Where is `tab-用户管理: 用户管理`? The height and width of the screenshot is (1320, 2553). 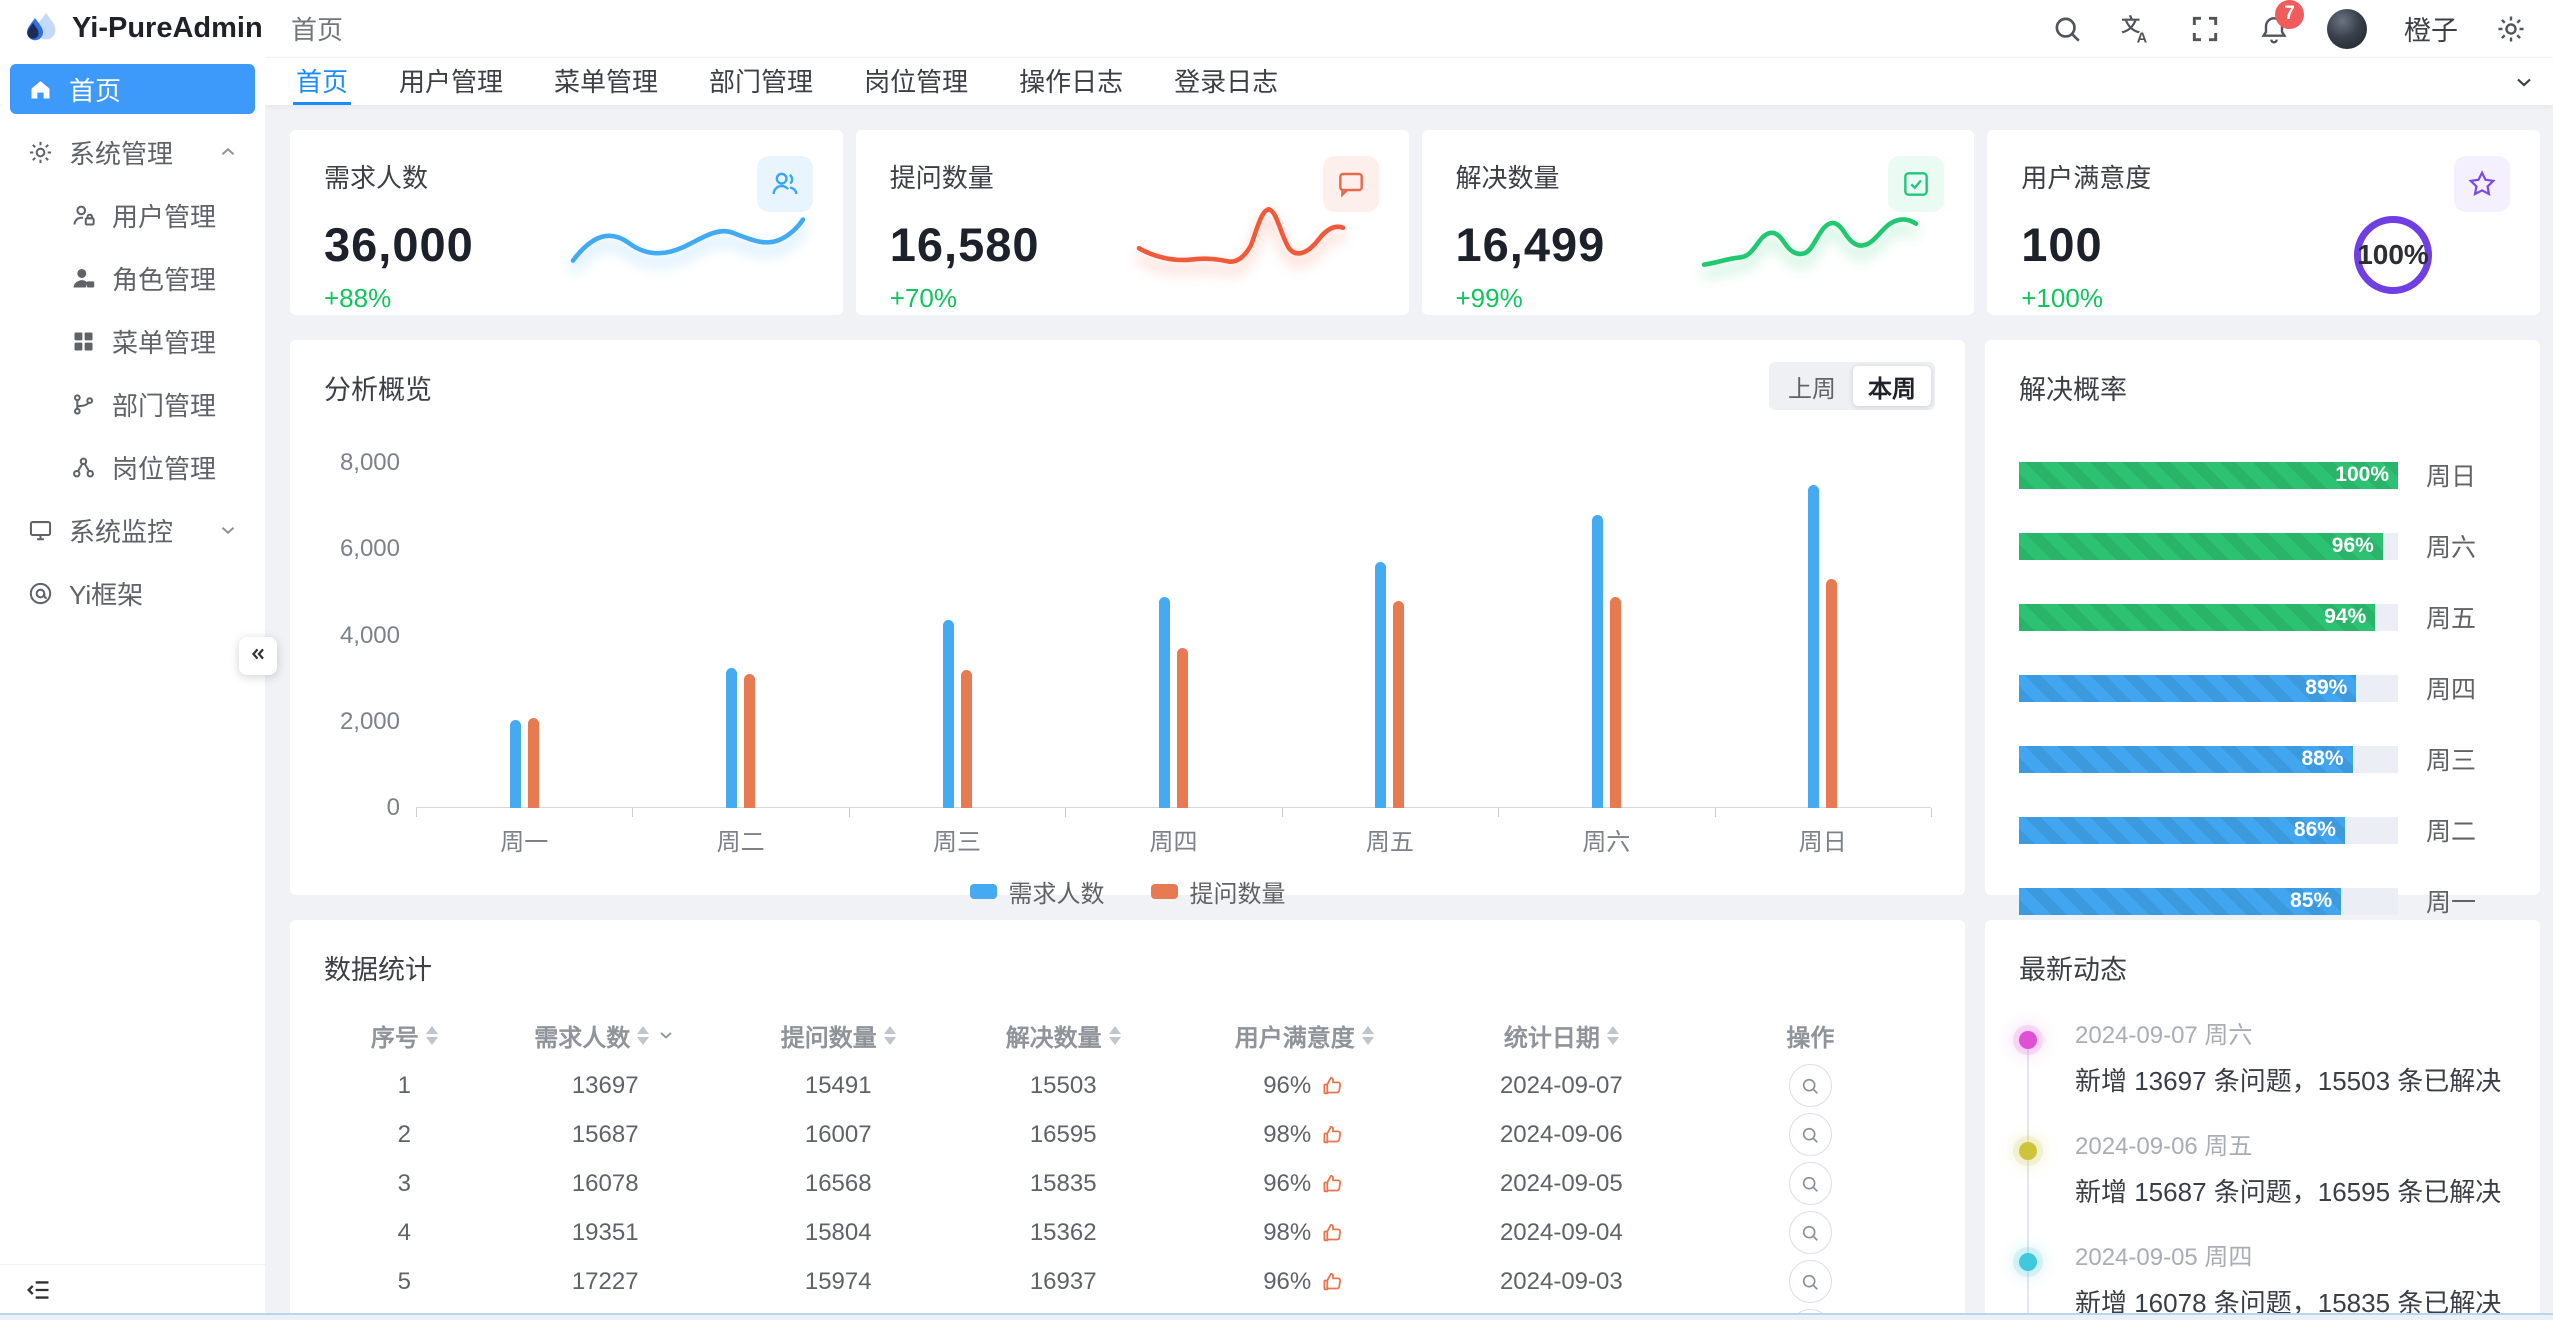
tab-用户管理: 用户管理 is located at coordinates (451, 81).